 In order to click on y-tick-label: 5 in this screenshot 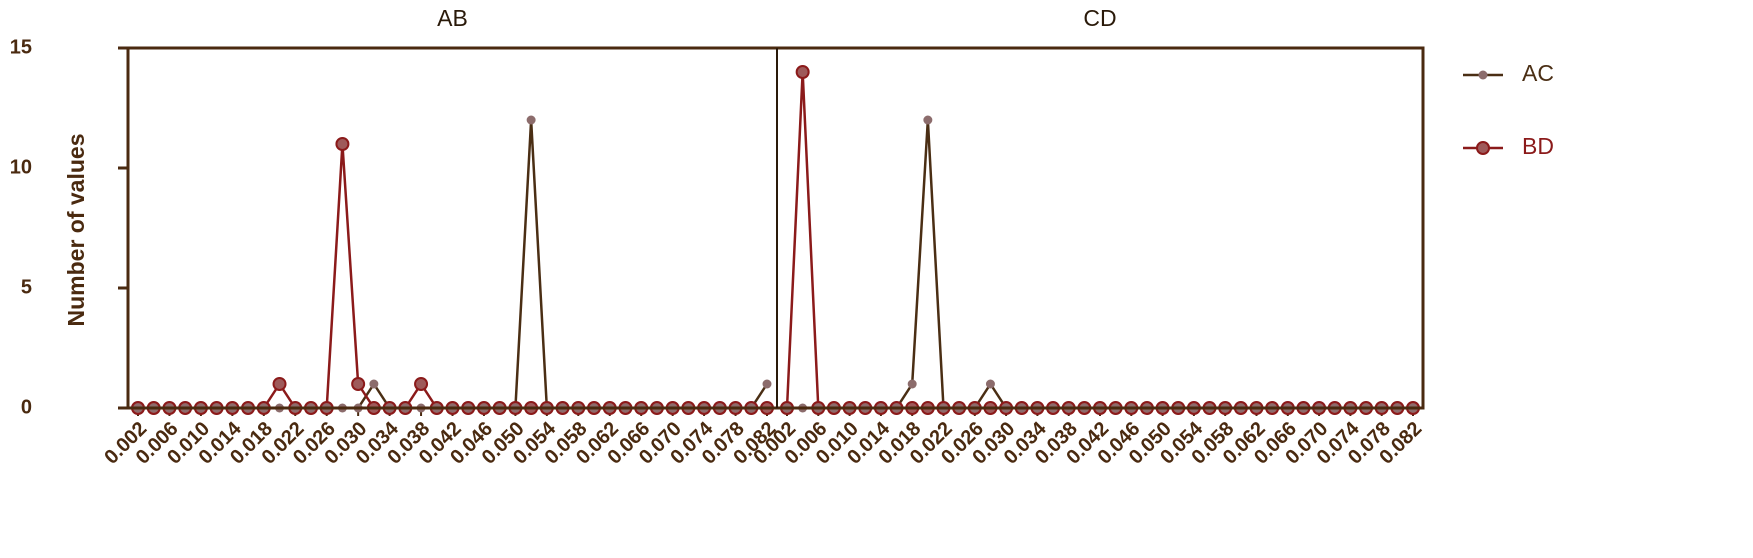, I will do `click(26, 287)`.